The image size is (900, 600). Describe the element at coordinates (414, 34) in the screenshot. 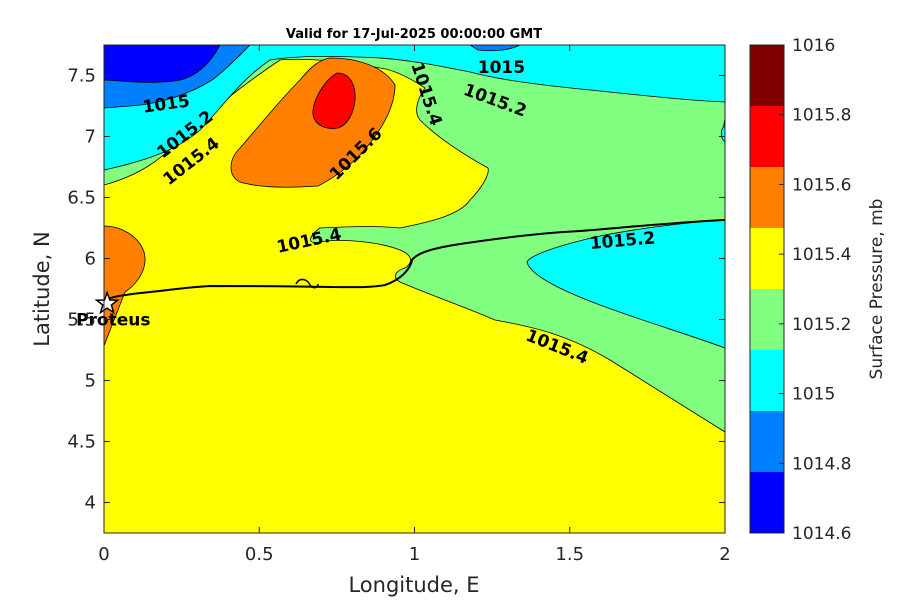

I see `map-title: Valid for 17-Jul-2025 00:00:00 GMT` at that location.